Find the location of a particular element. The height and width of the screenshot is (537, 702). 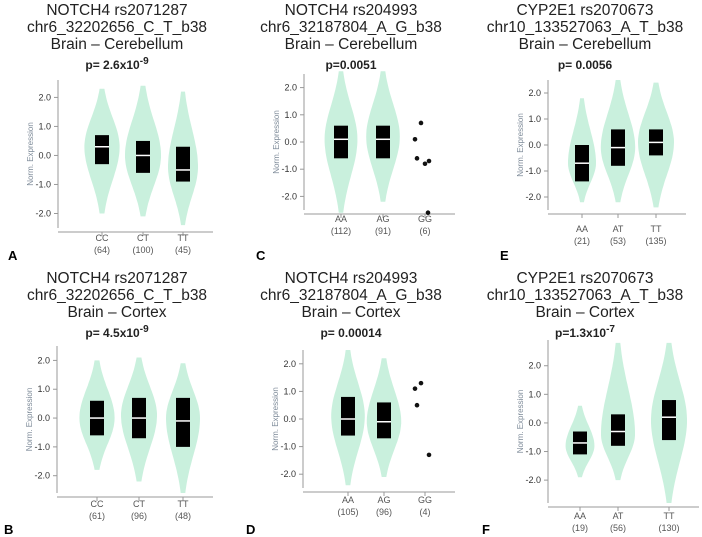

sample-count: (19) is located at coordinates (580, 528).